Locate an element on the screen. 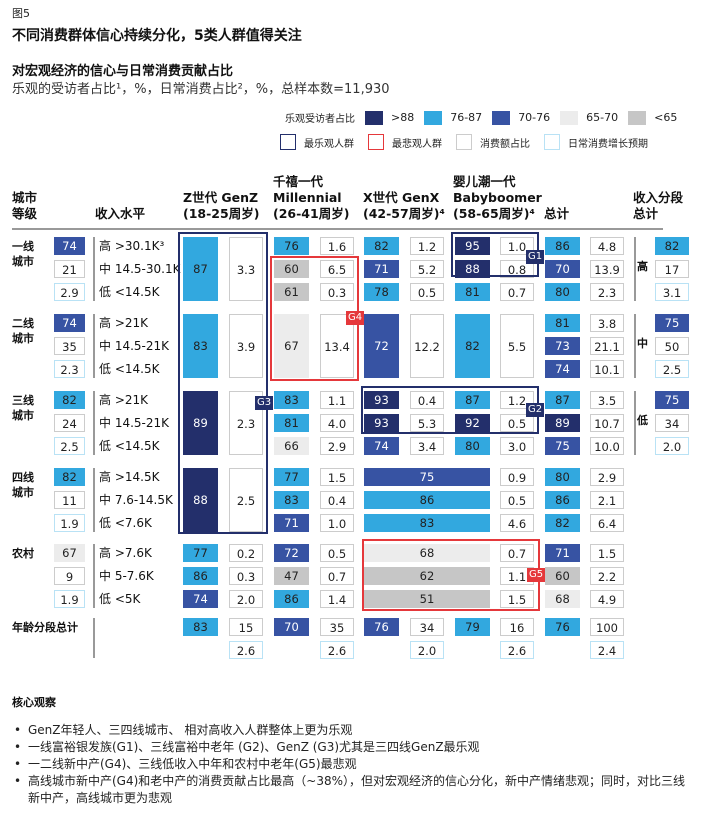 This screenshot has width=720, height=818. observations-title: 核心观察 is located at coordinates (34, 702).